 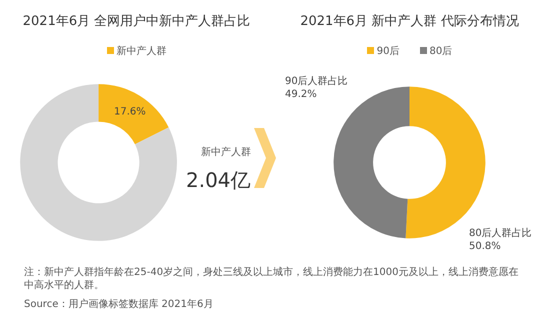 I want to click on chart-title: 2021年6月 全网用户中新中产人群占比, so click(x=136, y=21).